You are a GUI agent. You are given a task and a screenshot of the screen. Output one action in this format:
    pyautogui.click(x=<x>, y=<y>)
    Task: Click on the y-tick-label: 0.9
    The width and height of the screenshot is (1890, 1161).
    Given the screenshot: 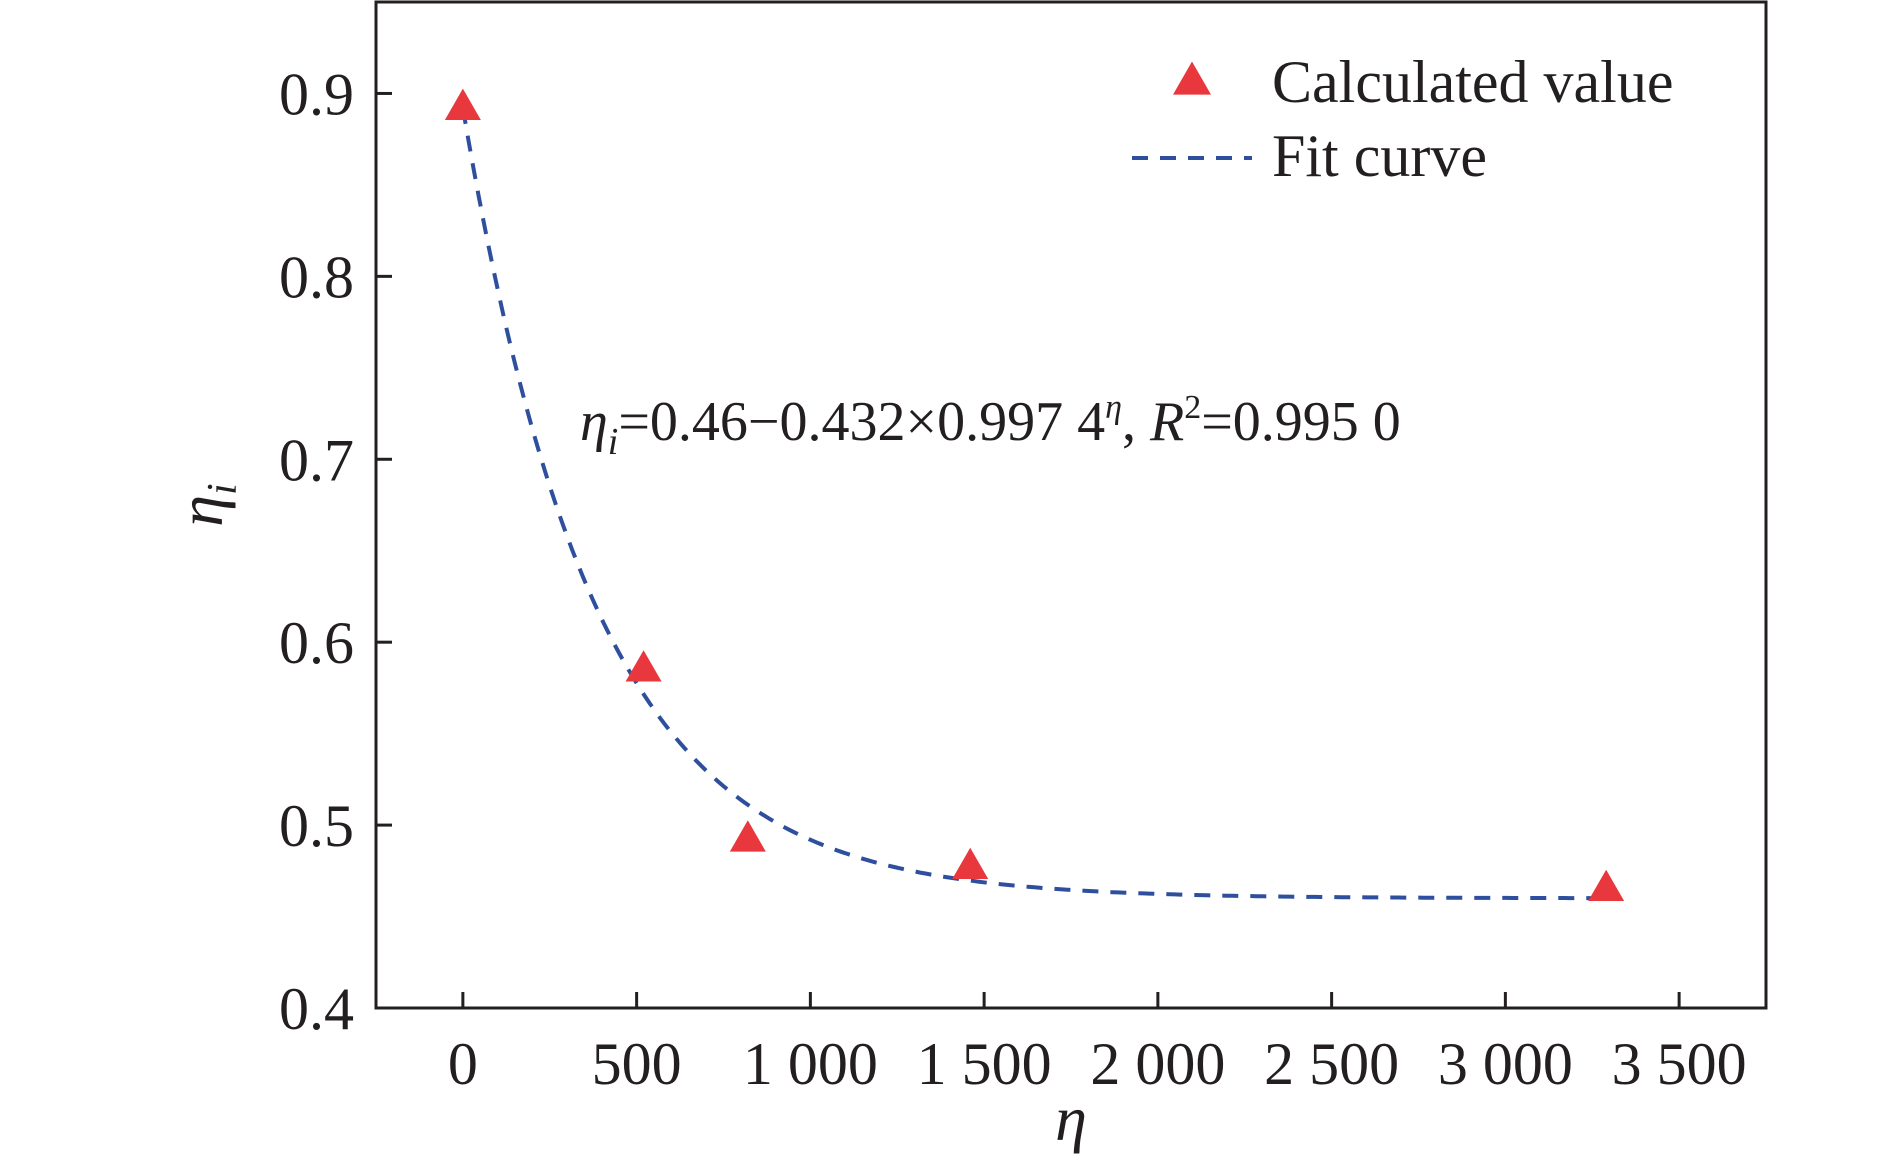 What is the action you would take?
    pyautogui.click(x=316, y=94)
    